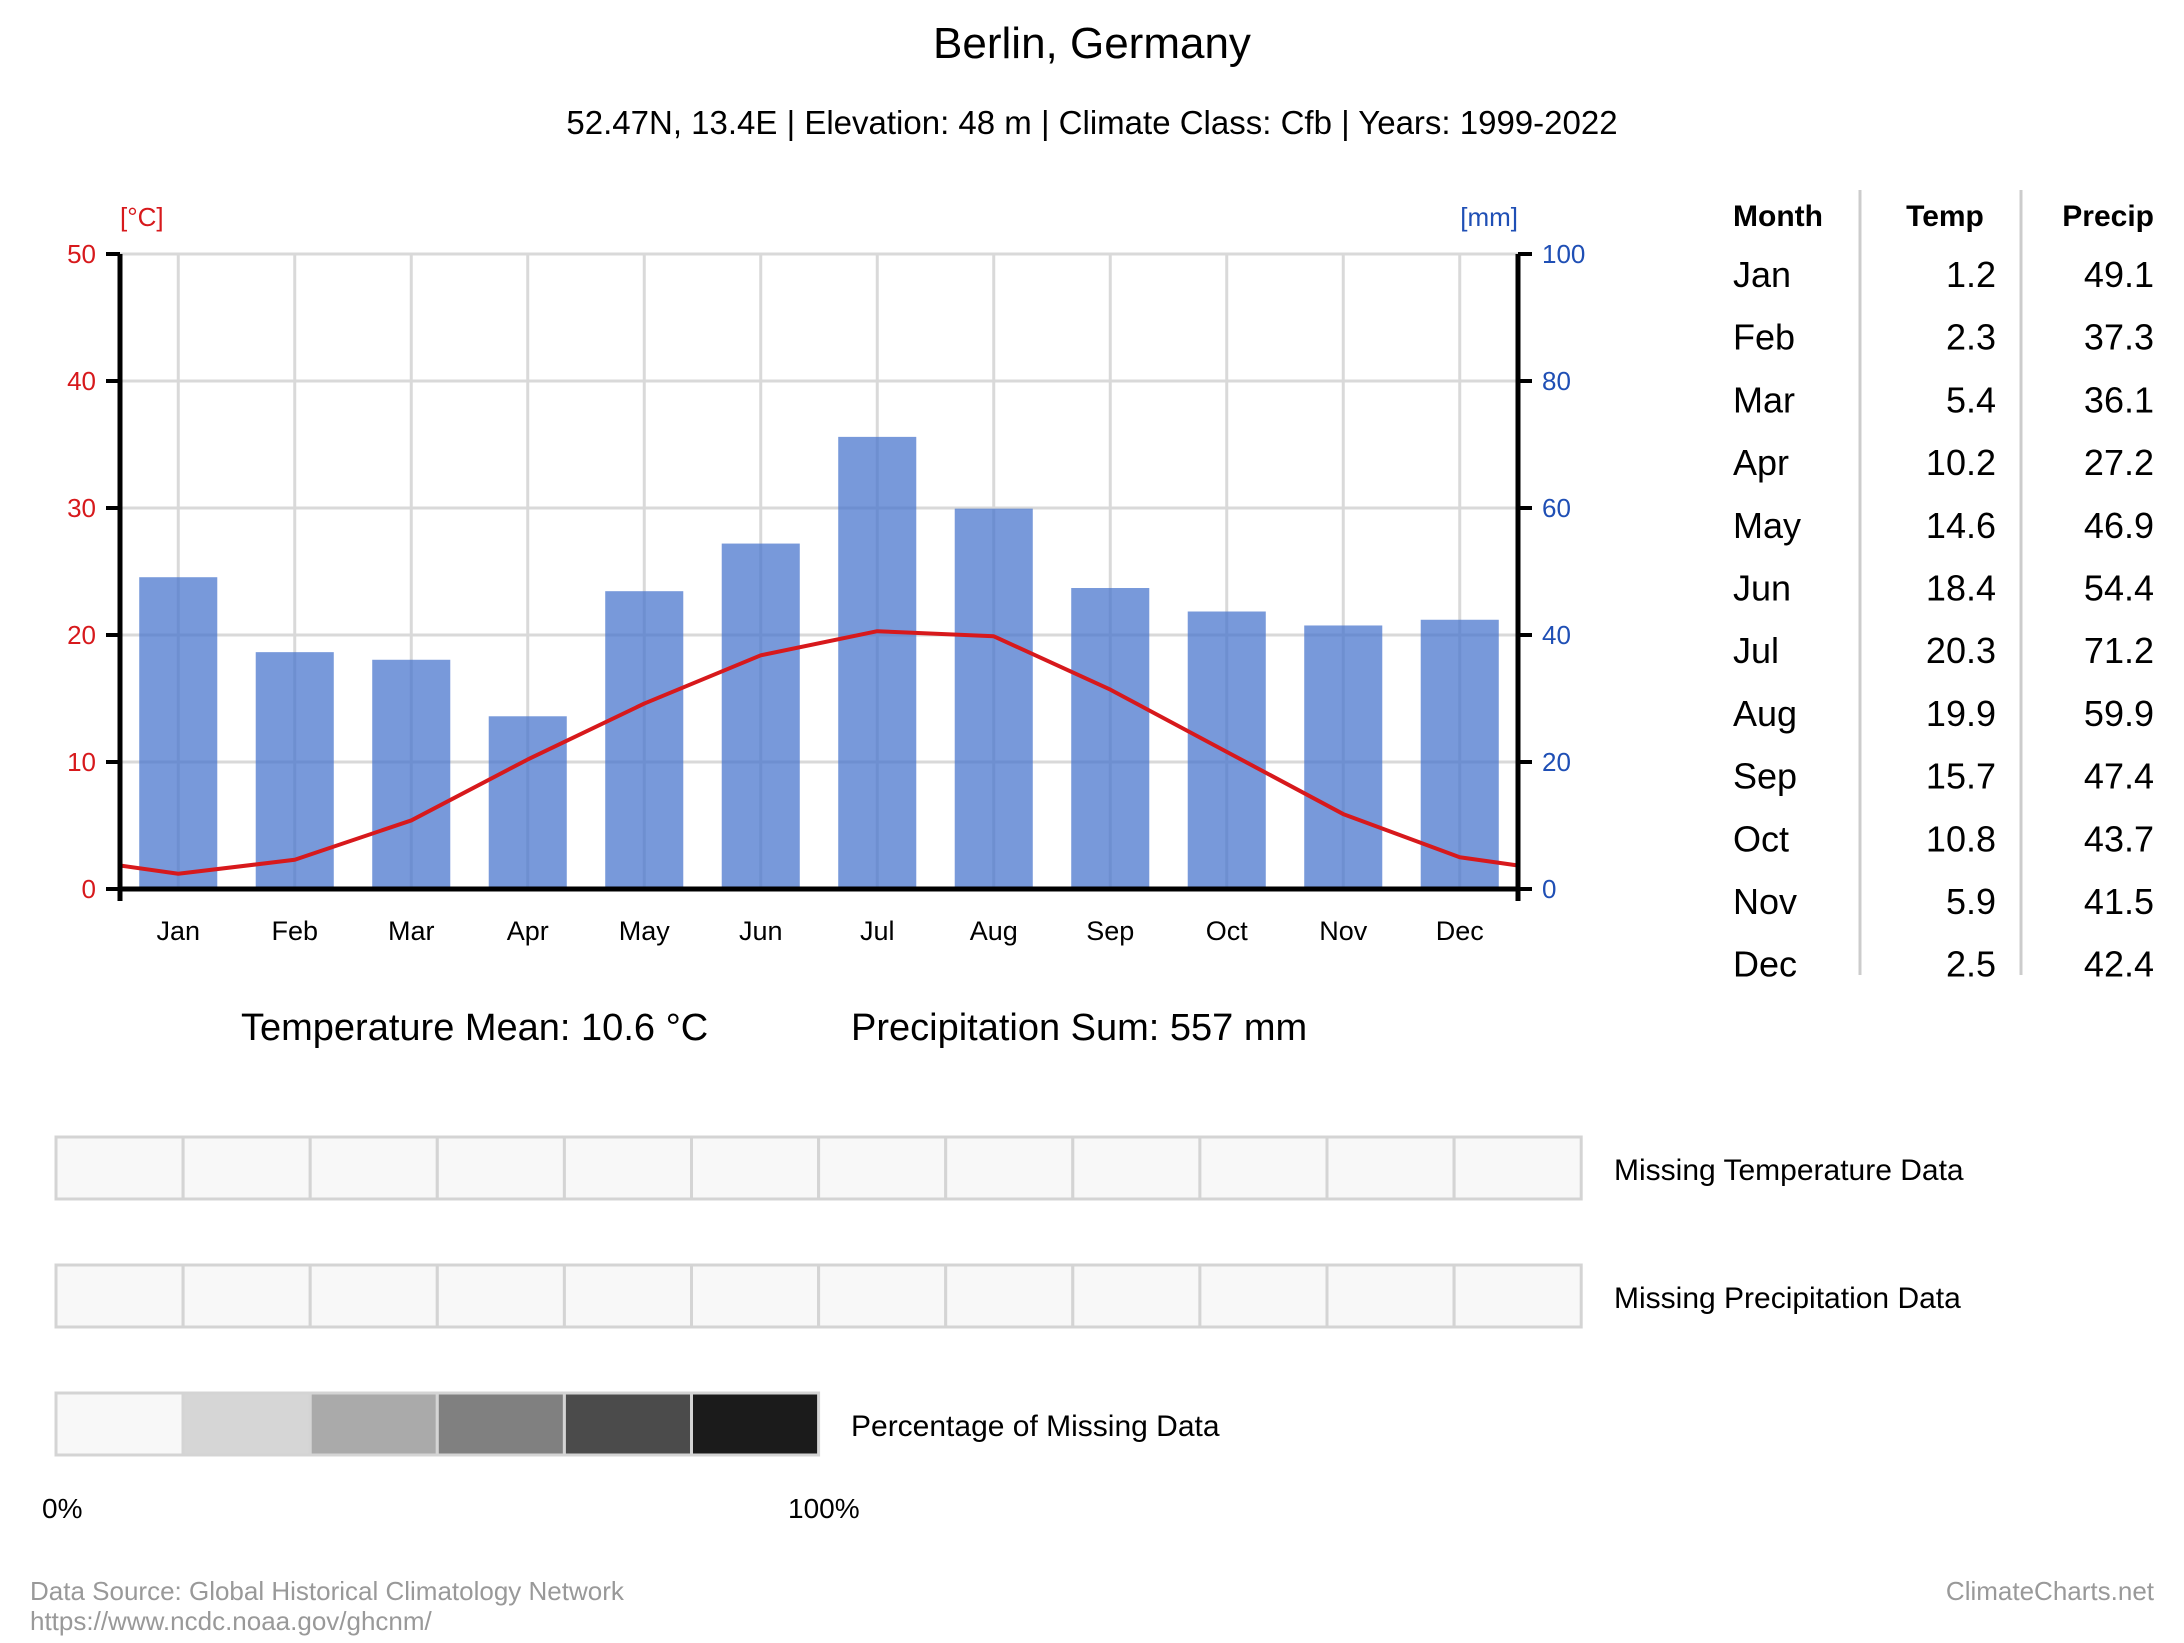 This screenshot has height=1643, width=2184. What do you see at coordinates (2108, 216) in the screenshot?
I see `table-header-precip: Precip` at bounding box center [2108, 216].